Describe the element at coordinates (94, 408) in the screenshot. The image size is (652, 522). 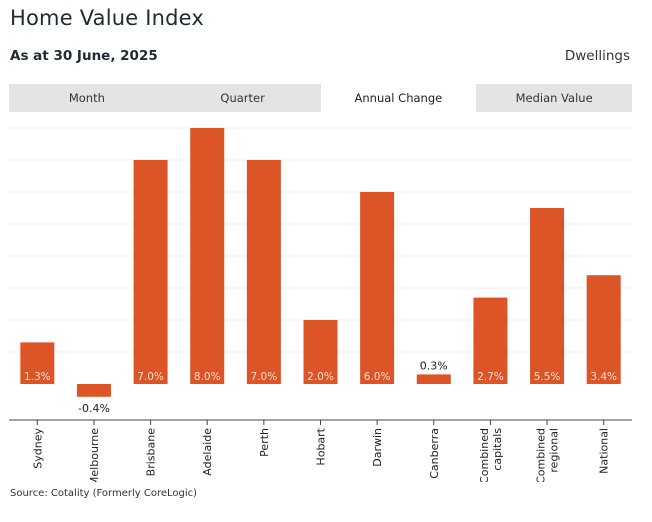
I see `data-label: -0.4%` at that location.